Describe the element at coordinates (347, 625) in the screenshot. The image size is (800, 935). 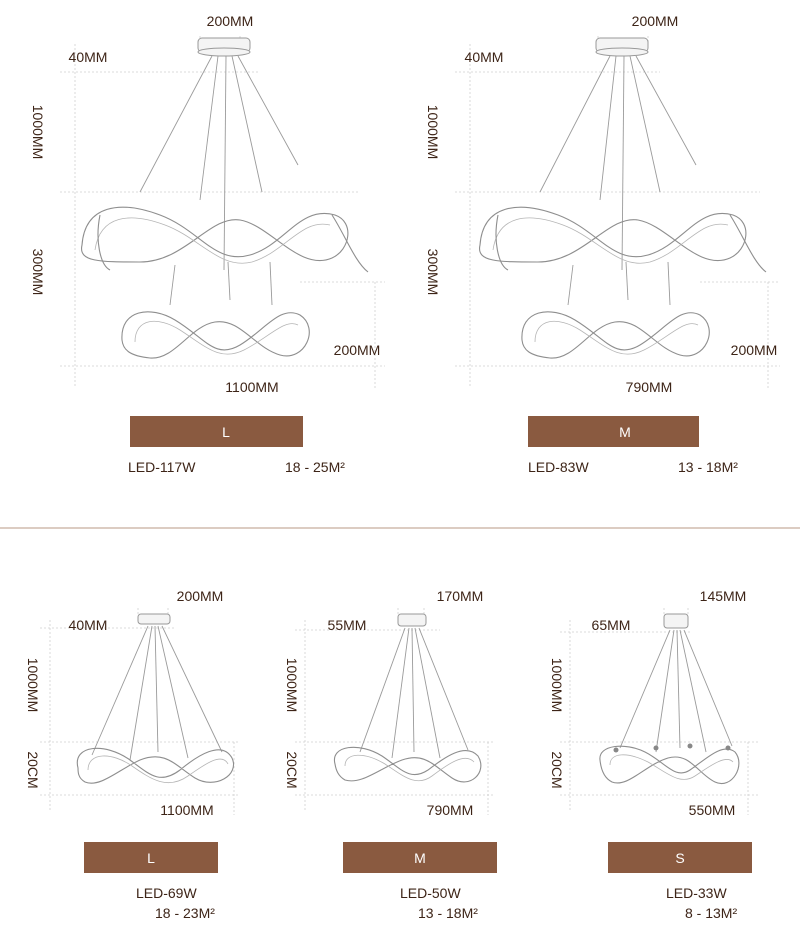
I see `canopy-height-label: 55MM` at that location.